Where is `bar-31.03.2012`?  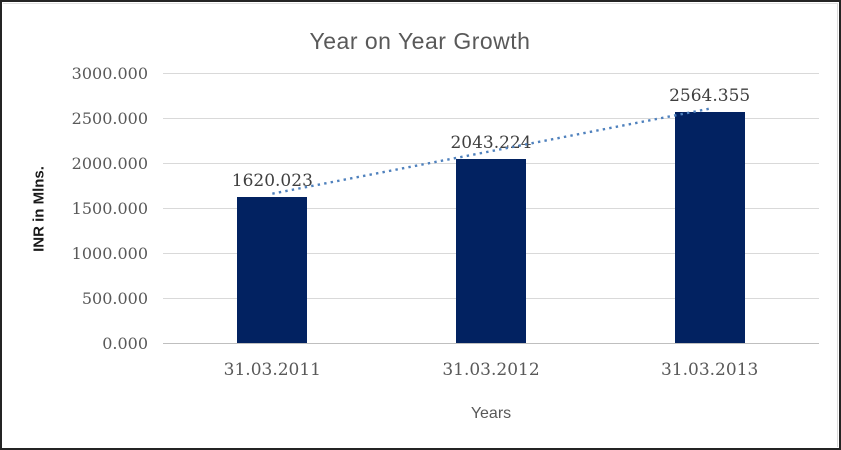
bar-31.03.2012 is located at coordinates (491, 251).